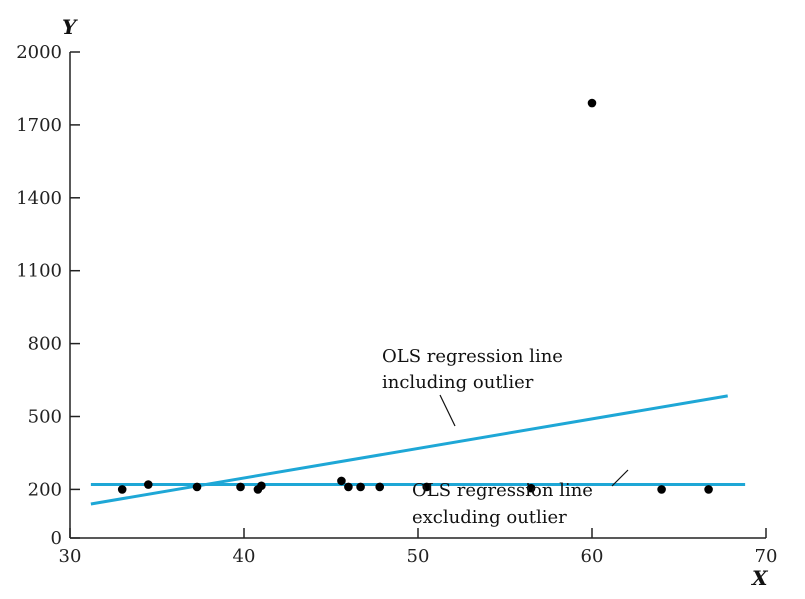  What do you see at coordinates (244, 556) in the screenshot?
I see `x-tick-label: 40` at bounding box center [244, 556].